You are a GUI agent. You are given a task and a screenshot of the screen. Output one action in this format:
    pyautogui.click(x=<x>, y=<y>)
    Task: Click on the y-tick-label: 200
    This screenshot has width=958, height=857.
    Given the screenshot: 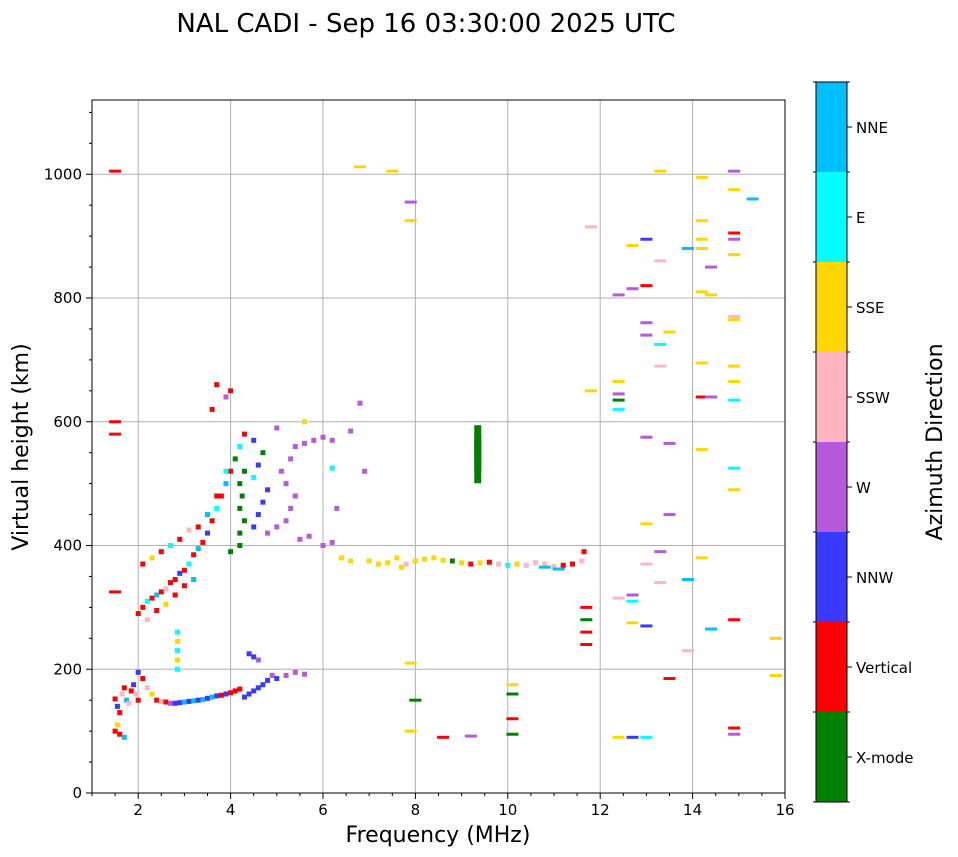 What is the action you would take?
    pyautogui.click(x=67, y=669)
    